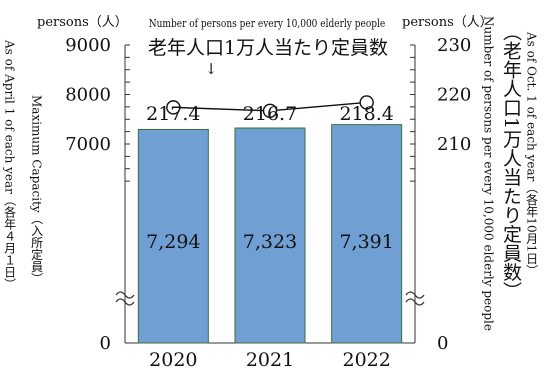 Image resolution: width=544 pixels, height=374 pixels. What do you see at coordinates (173, 242) in the screenshot?
I see `bar-value-label: 7,294` at bounding box center [173, 242].